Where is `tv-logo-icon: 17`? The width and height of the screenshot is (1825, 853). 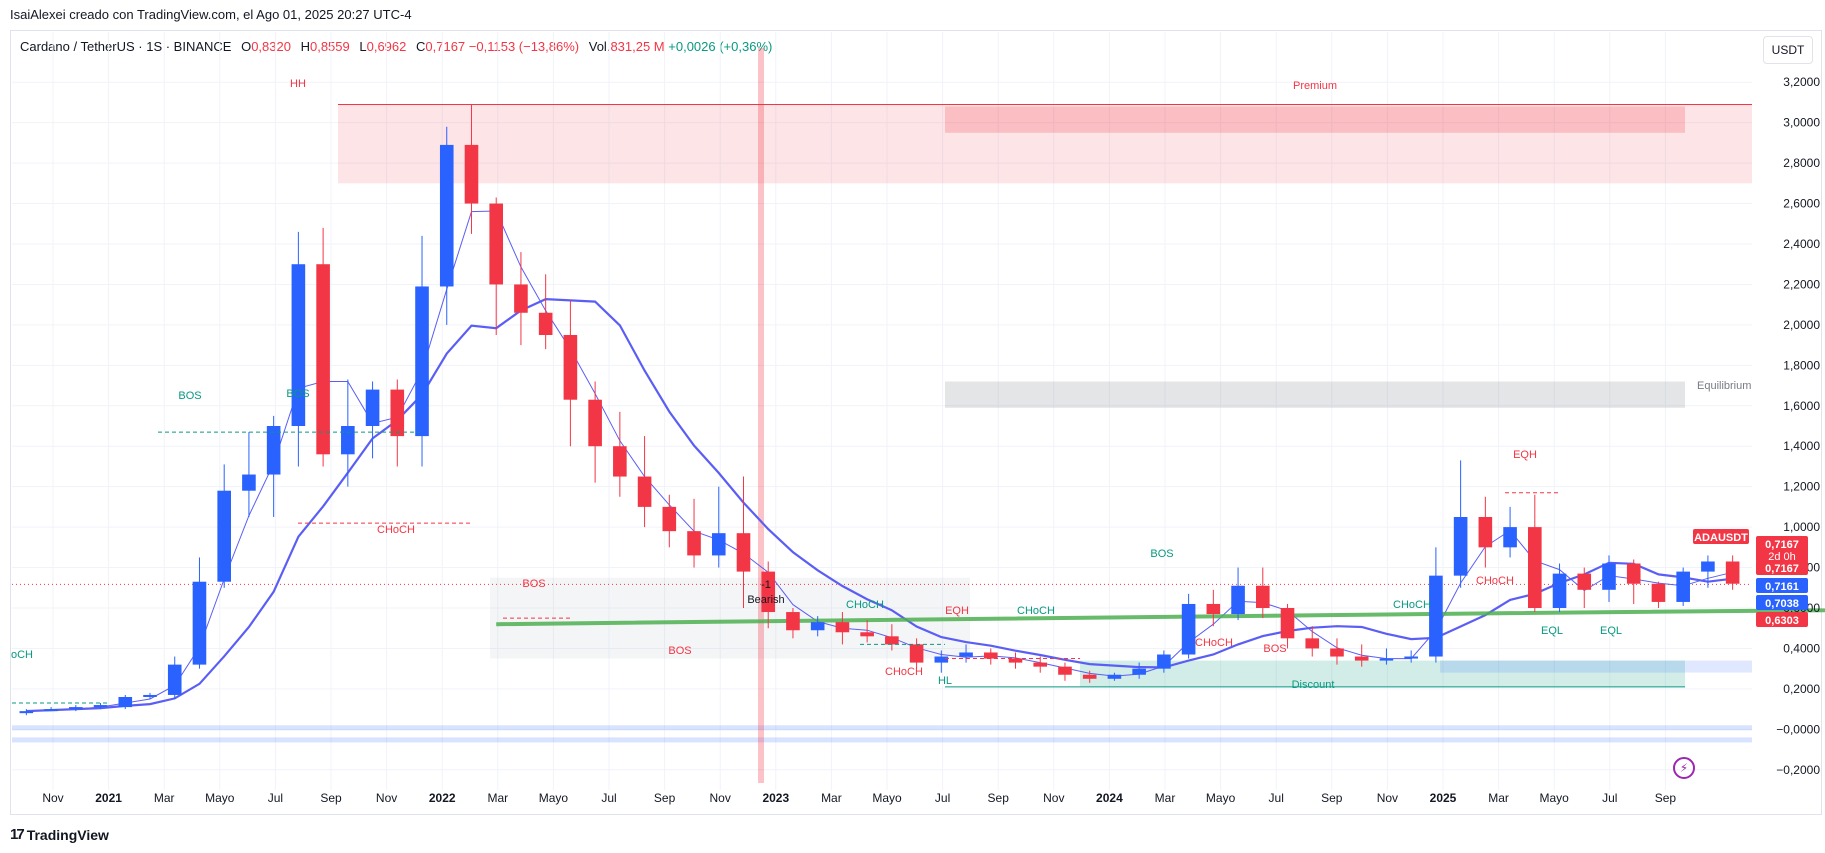 tv-logo-icon: 17 is located at coordinates (17, 834).